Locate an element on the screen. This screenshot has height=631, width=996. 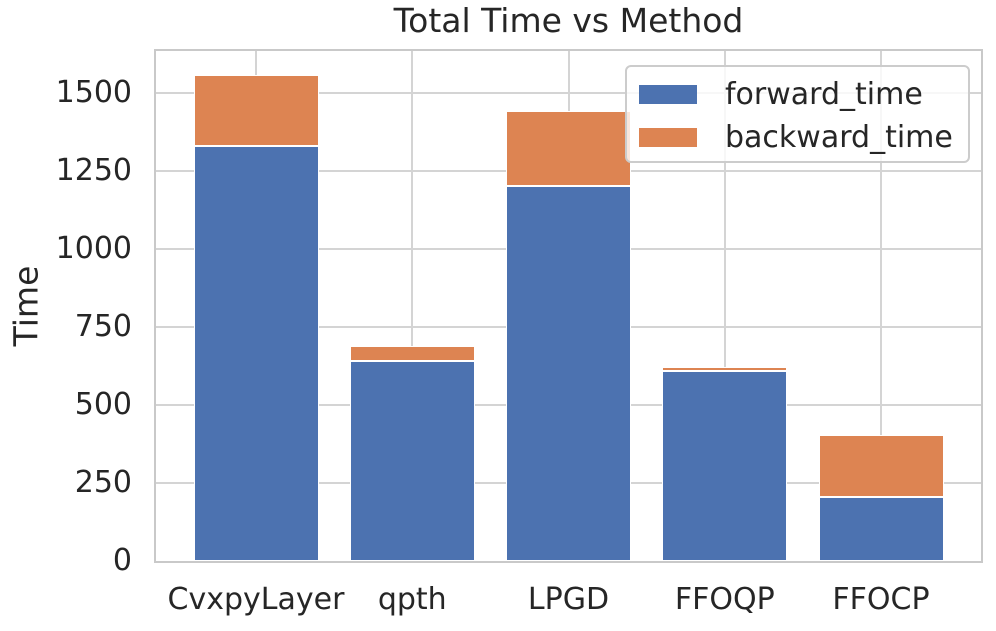
x-tick-label-FFOCP: FFOCP is located at coordinates (881, 599).